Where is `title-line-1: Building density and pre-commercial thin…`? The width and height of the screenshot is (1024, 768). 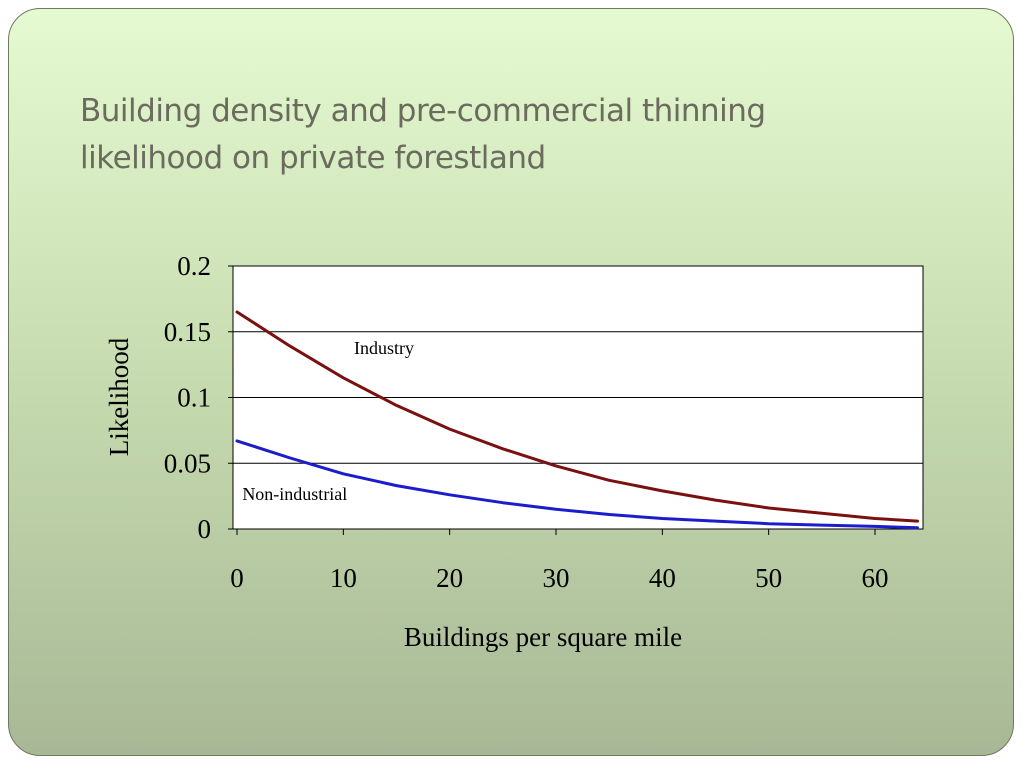 title-line-1: Building density and pre-commercial thin… is located at coordinates (423, 111).